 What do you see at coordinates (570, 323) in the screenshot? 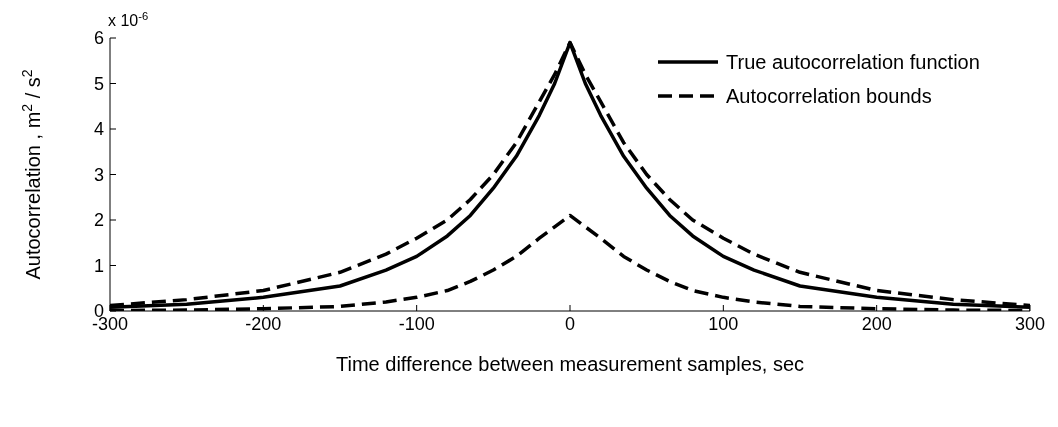
I see `x-tick-label: 0` at bounding box center [570, 323].